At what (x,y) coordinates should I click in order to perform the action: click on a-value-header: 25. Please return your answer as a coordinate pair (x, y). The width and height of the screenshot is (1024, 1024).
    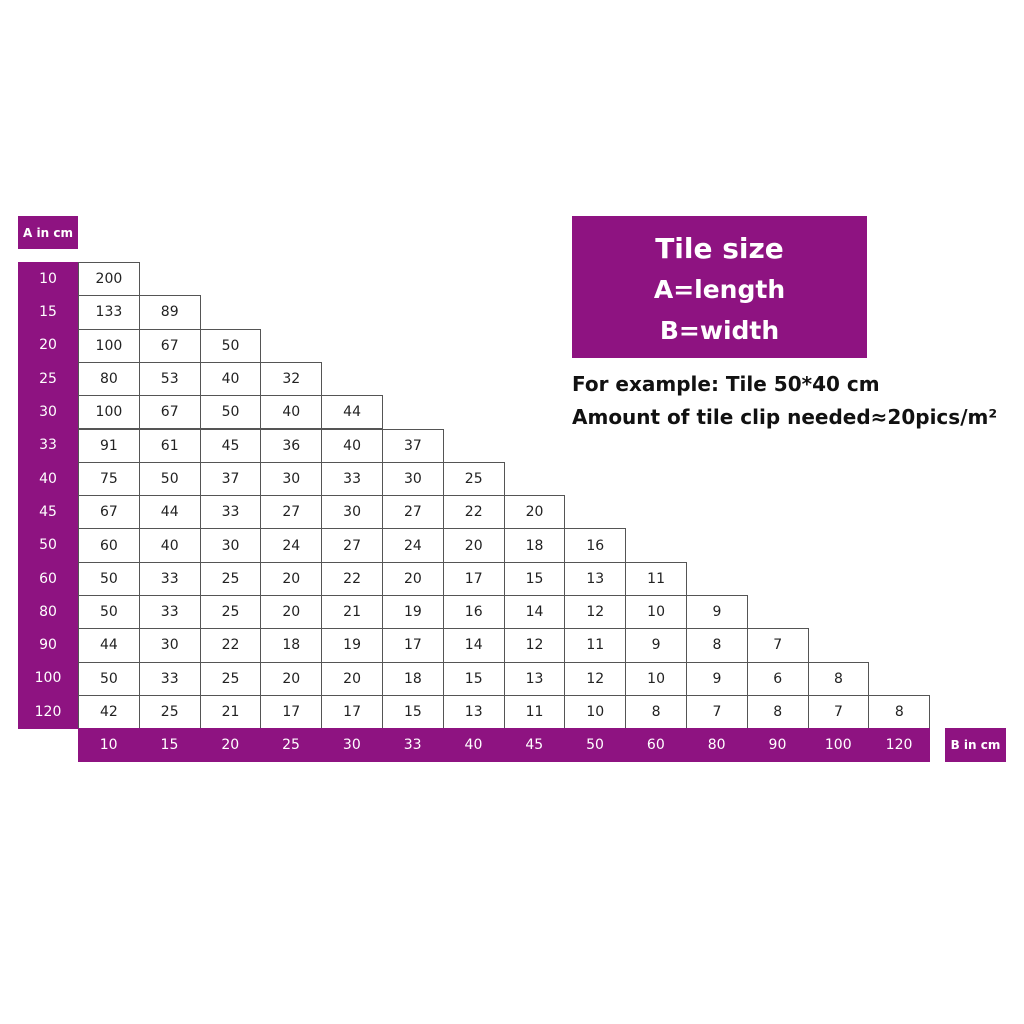
    Looking at the image, I should click on (48, 378).